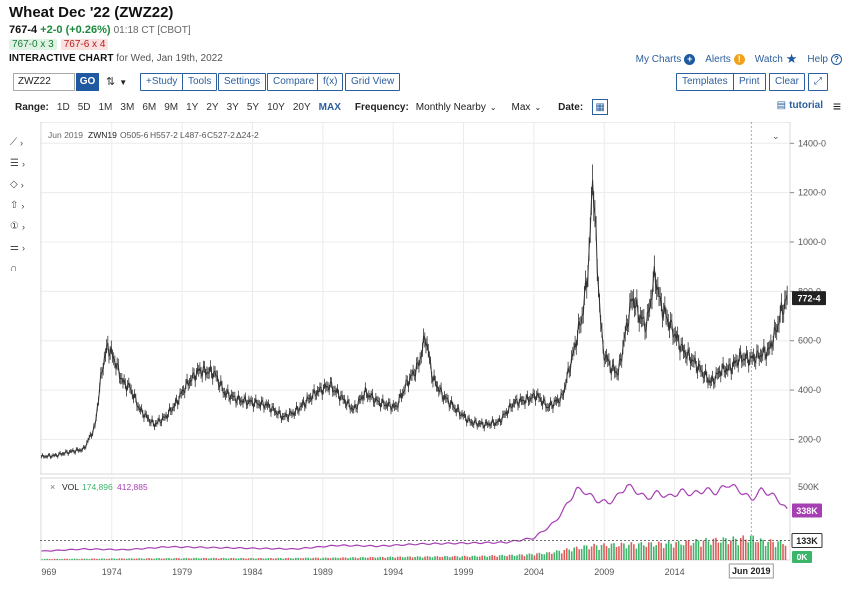 The width and height of the screenshot is (850, 594). Describe the element at coordinates (24, 163) in the screenshot. I see `fibonacci-tool: ☰ ›` at that location.